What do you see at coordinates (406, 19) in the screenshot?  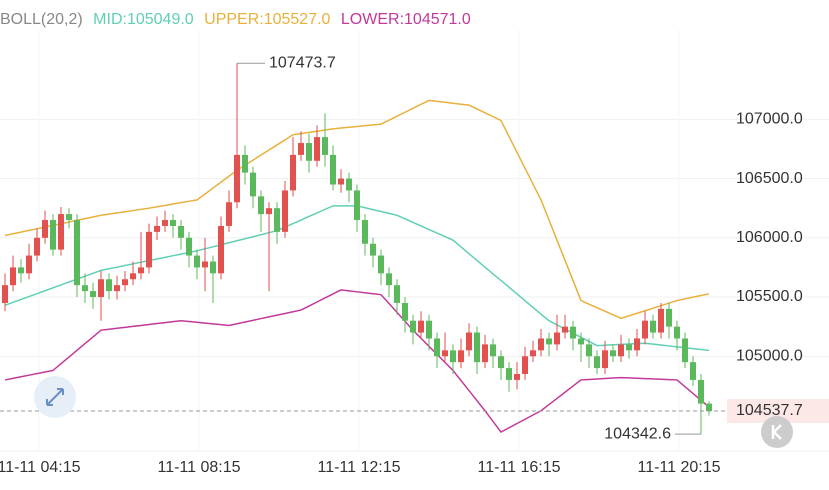 I see `legend-entry: LOWER:104571.0` at bounding box center [406, 19].